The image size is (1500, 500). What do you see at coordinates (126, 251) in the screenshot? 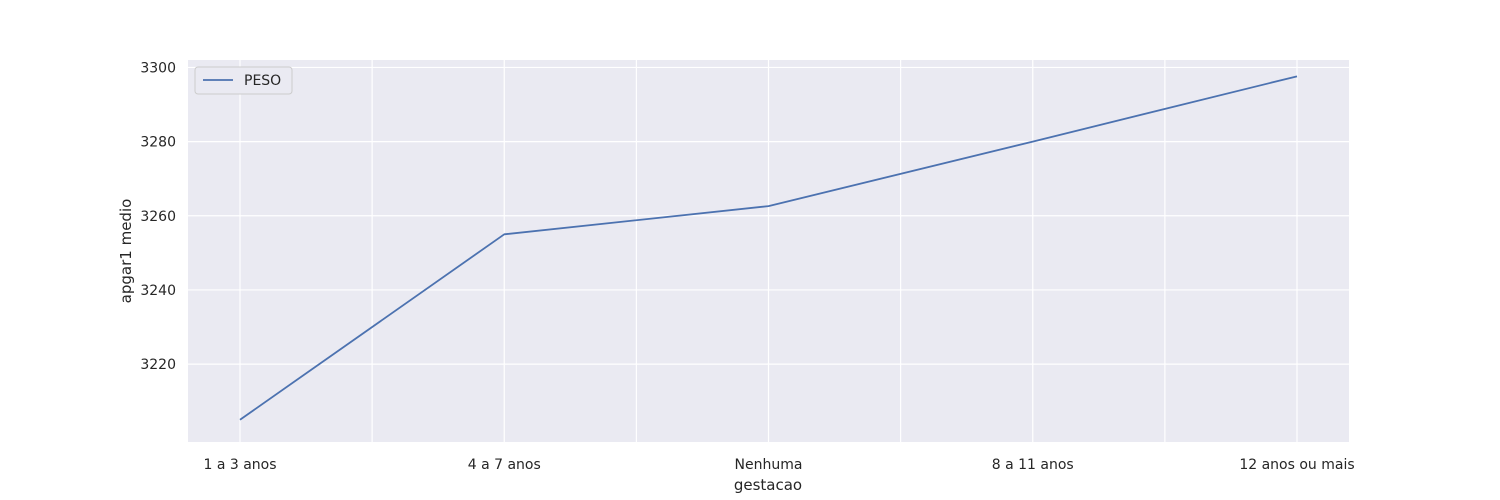
I see `y-axis-label: apgar1 medio` at bounding box center [126, 251].